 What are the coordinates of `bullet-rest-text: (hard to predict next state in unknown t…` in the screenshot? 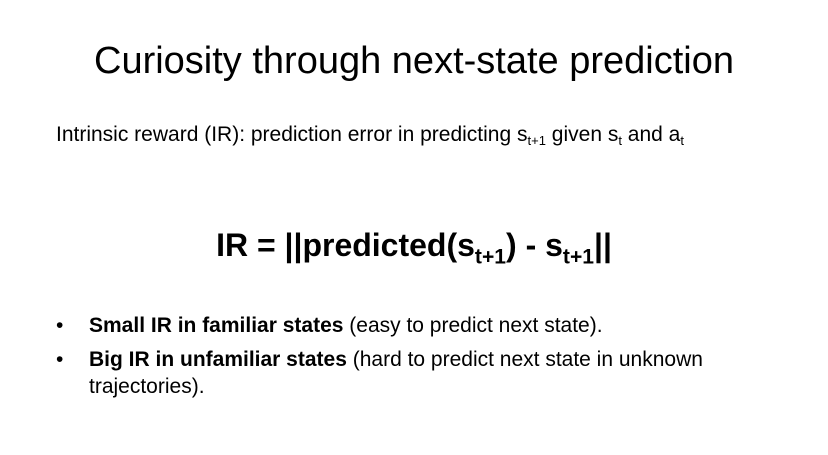 It's located at (396, 373).